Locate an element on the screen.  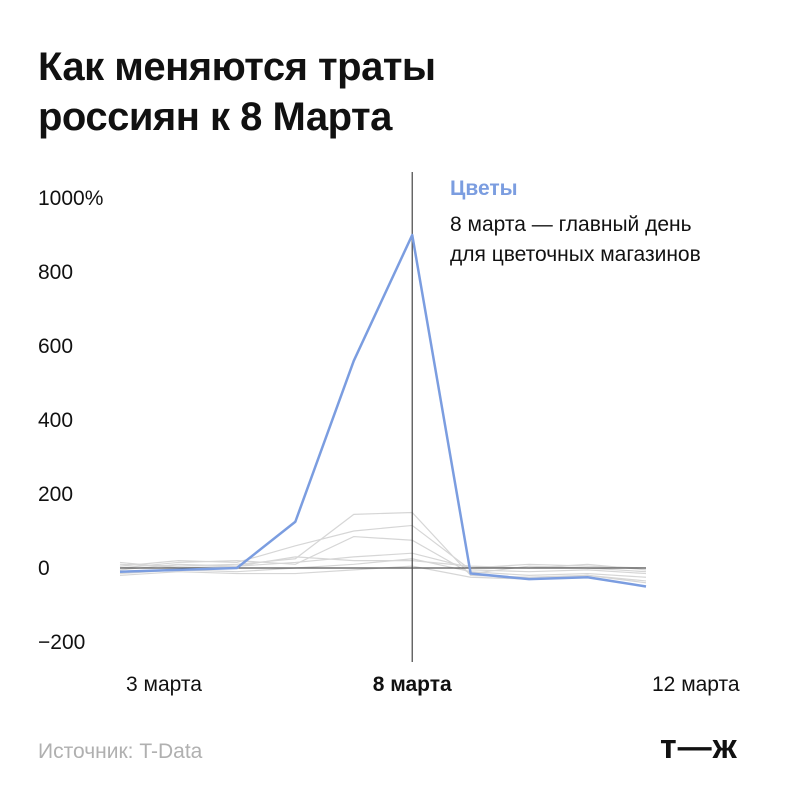
brand-logo: т—ж is located at coordinates (699, 747).